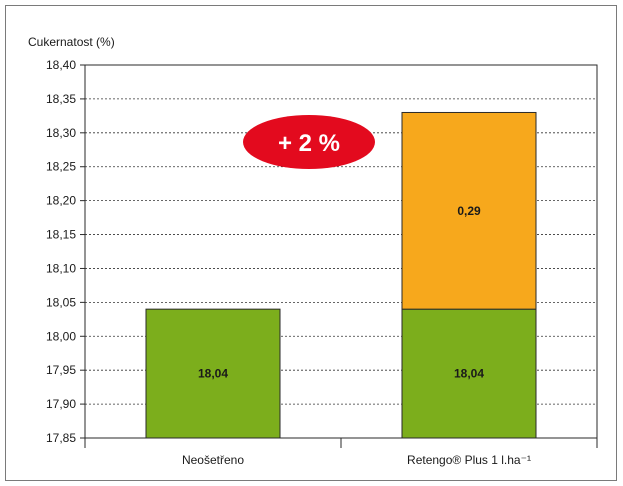 The image size is (623, 486). What do you see at coordinates (61, 65) in the screenshot?
I see `y-tick-label: 18,40` at bounding box center [61, 65].